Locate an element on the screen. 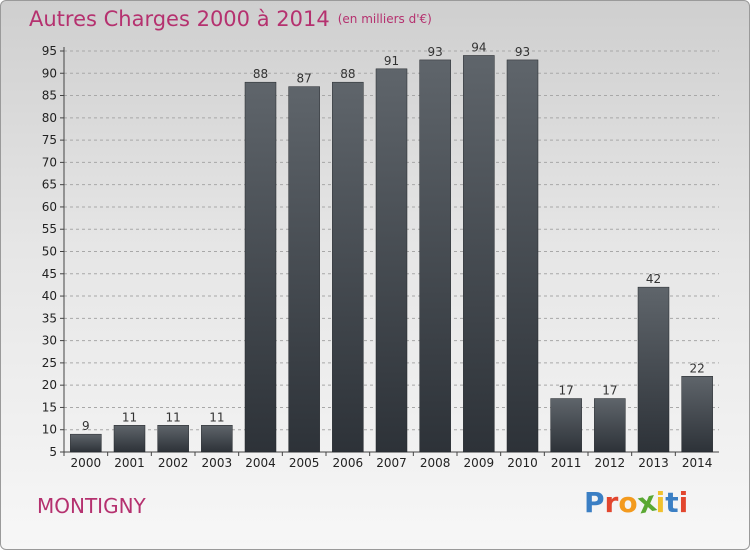 The width and height of the screenshot is (750, 550). bar-2000 is located at coordinates (86, 443).